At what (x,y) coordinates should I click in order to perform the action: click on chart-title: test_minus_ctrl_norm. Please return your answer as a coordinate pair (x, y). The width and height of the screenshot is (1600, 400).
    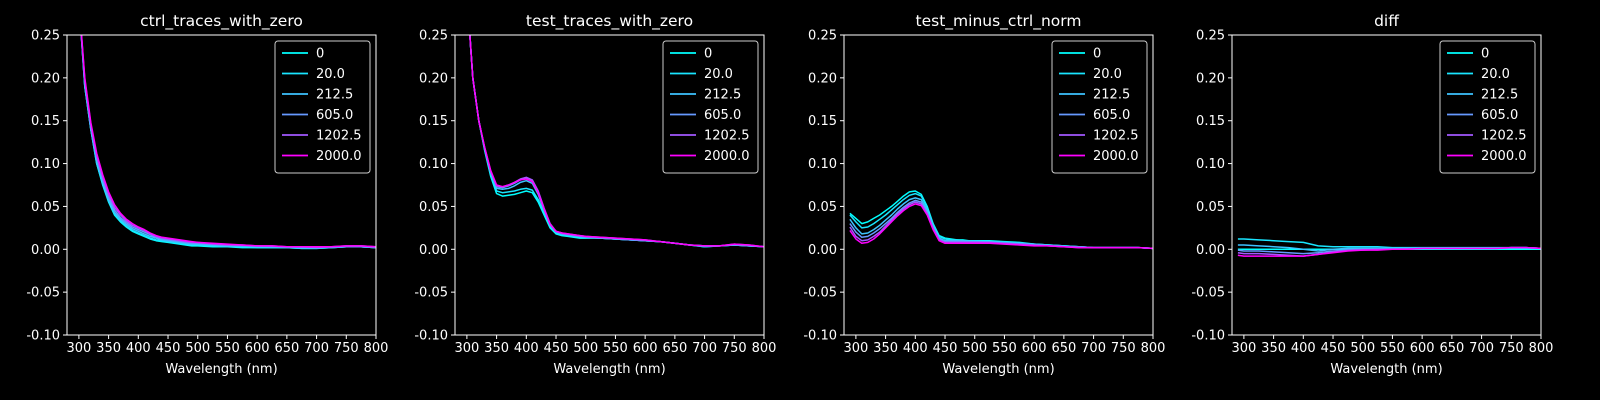
    Looking at the image, I should click on (999, 21).